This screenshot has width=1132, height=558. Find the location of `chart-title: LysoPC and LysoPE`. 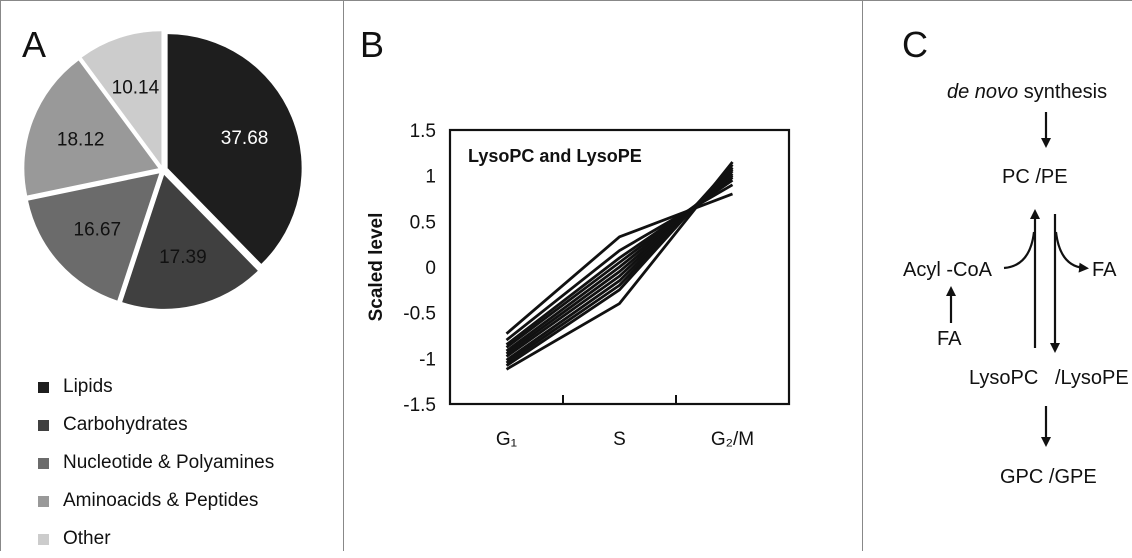

chart-title: LysoPC and LysoPE is located at coordinates (555, 156).